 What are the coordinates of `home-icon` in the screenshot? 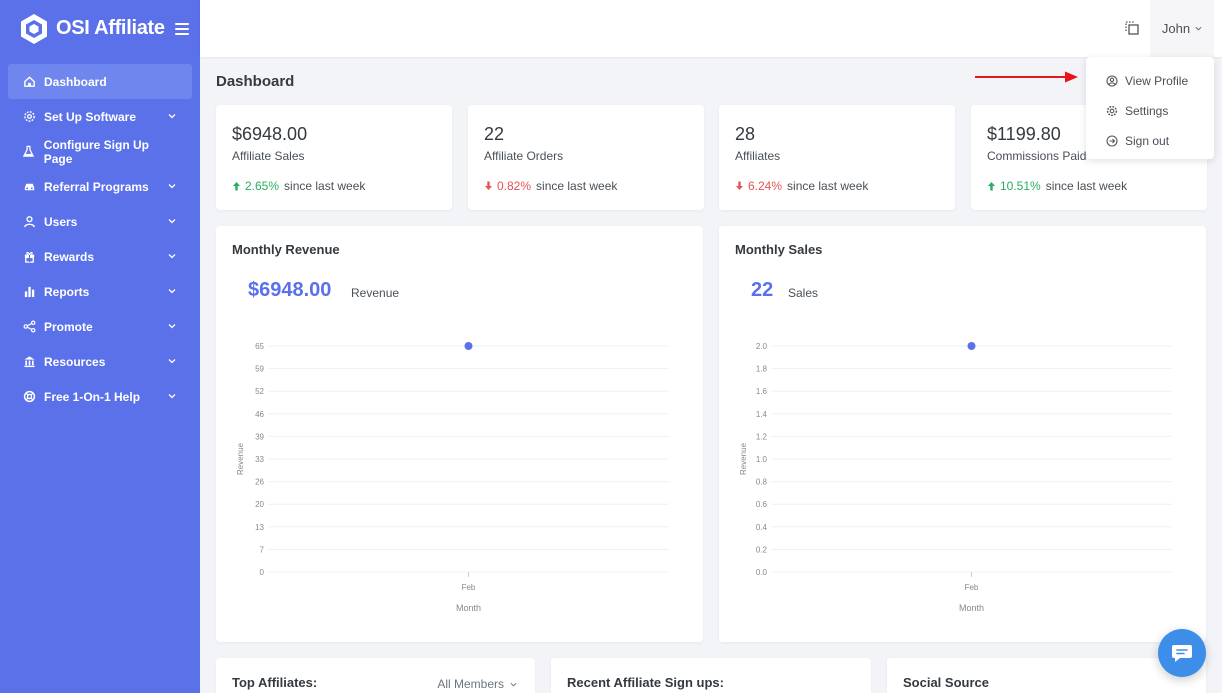 It's located at (29, 82).